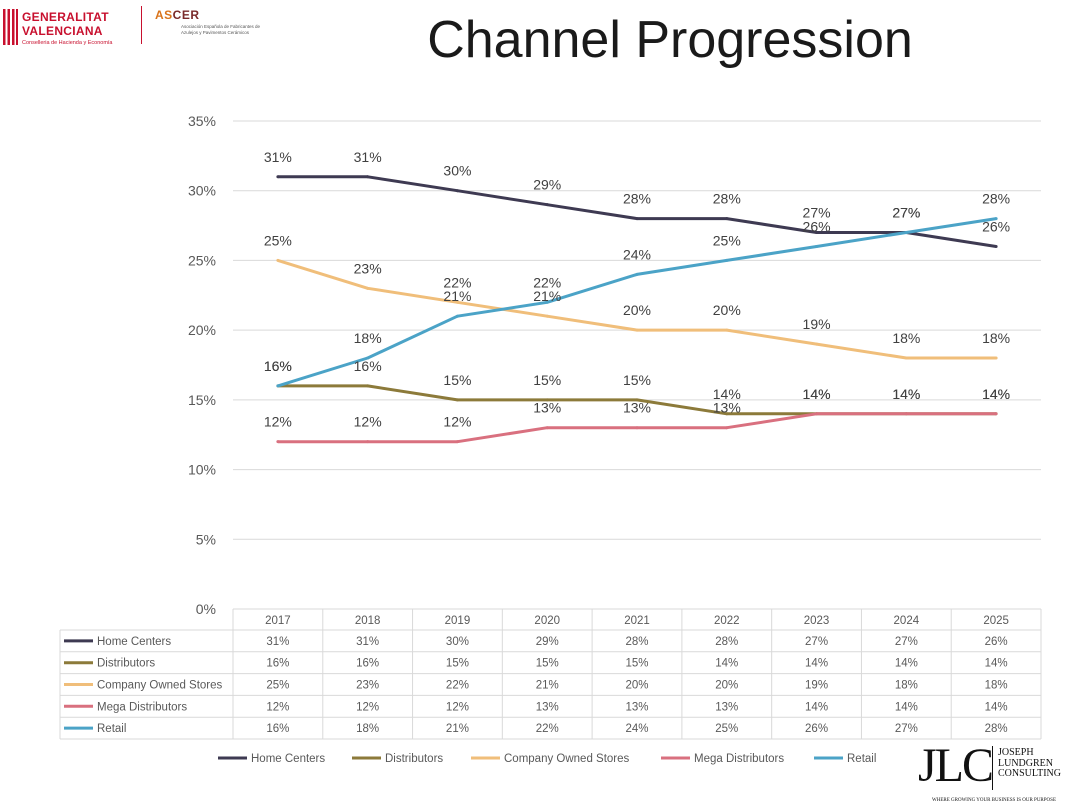  I want to click on y-tick-label: 35%, so click(202, 121).